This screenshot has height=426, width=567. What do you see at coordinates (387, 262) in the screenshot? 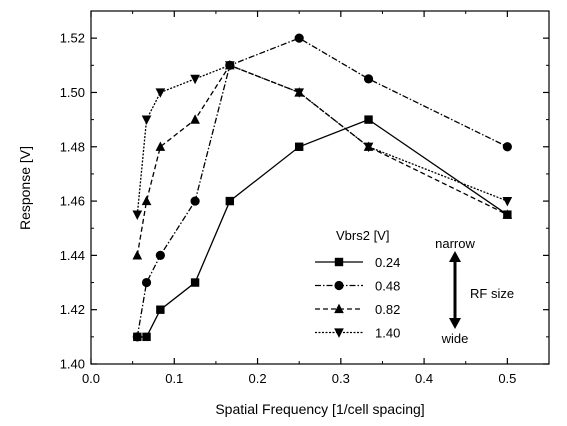
I see `legend-label: 0.24` at bounding box center [387, 262].